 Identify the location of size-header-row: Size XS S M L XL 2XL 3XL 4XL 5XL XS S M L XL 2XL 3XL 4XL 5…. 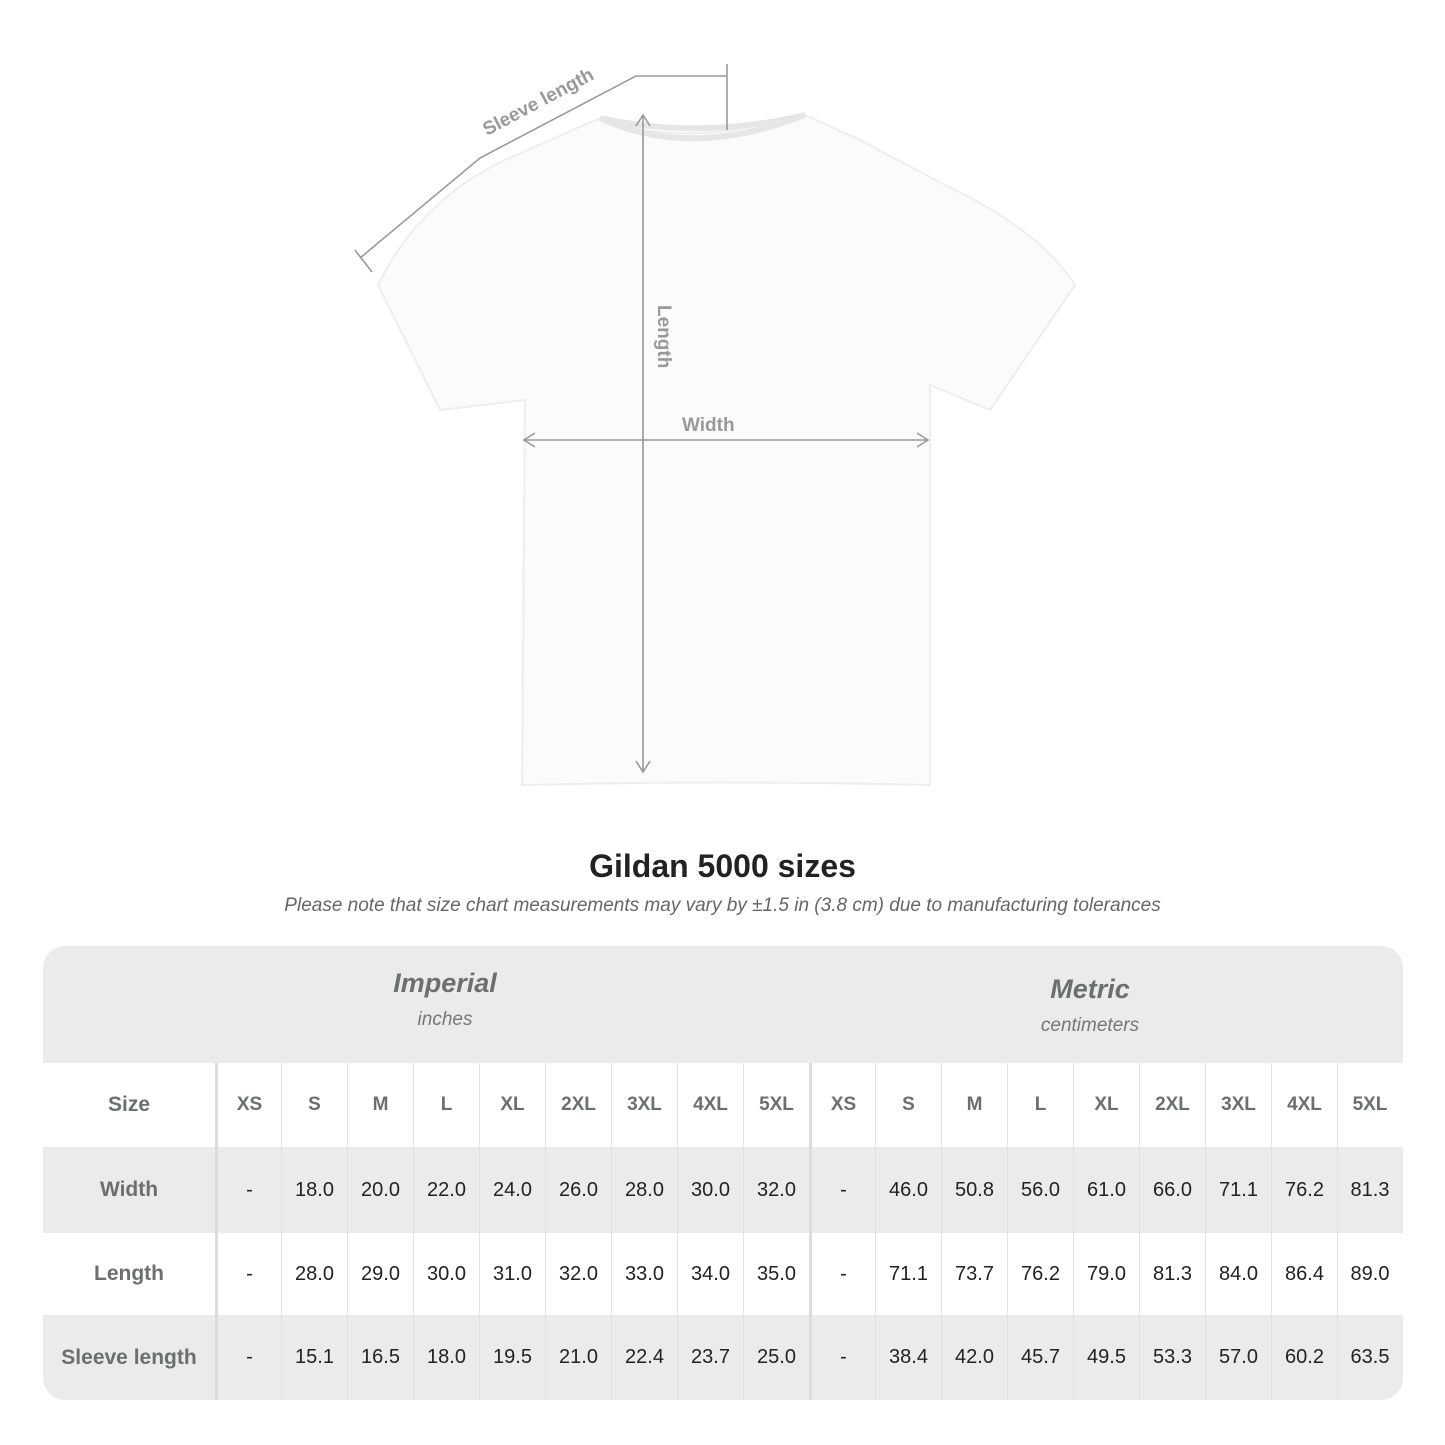
(723, 1105).